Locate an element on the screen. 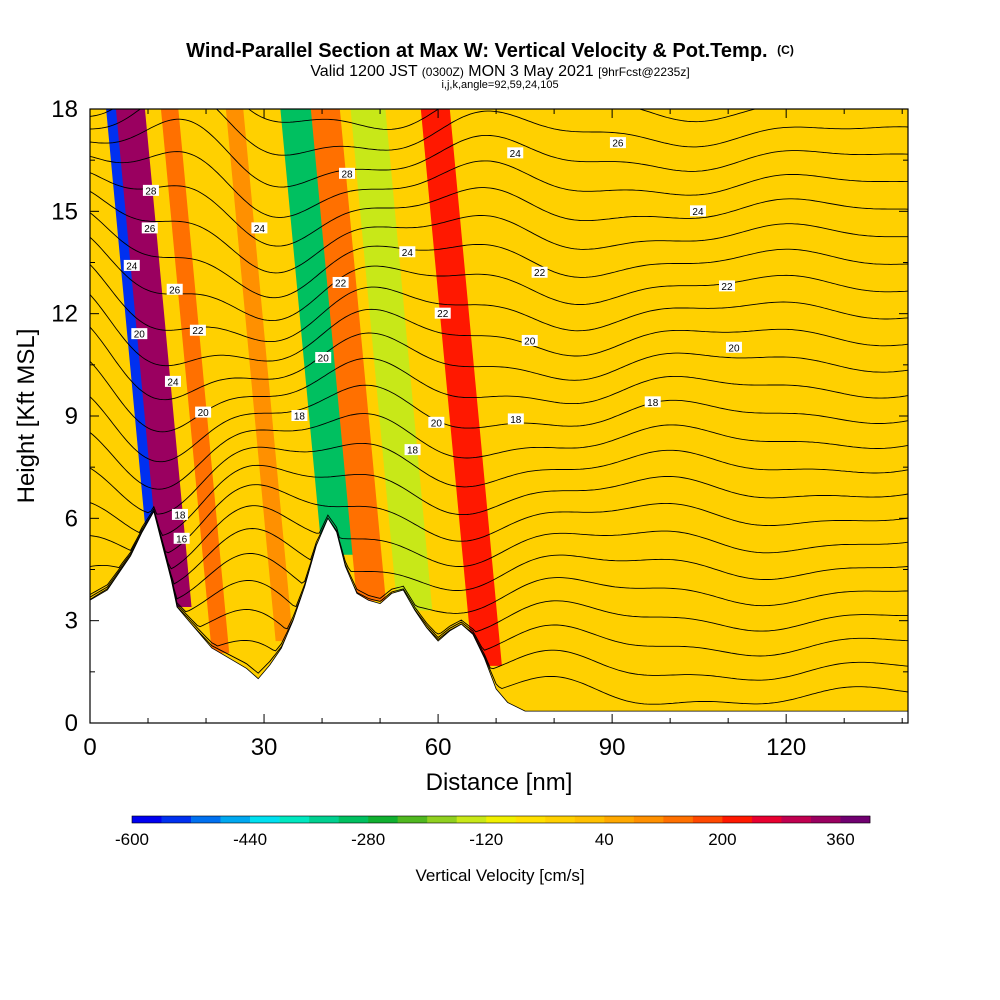  y-tick-label: 9 is located at coordinates (71, 416).